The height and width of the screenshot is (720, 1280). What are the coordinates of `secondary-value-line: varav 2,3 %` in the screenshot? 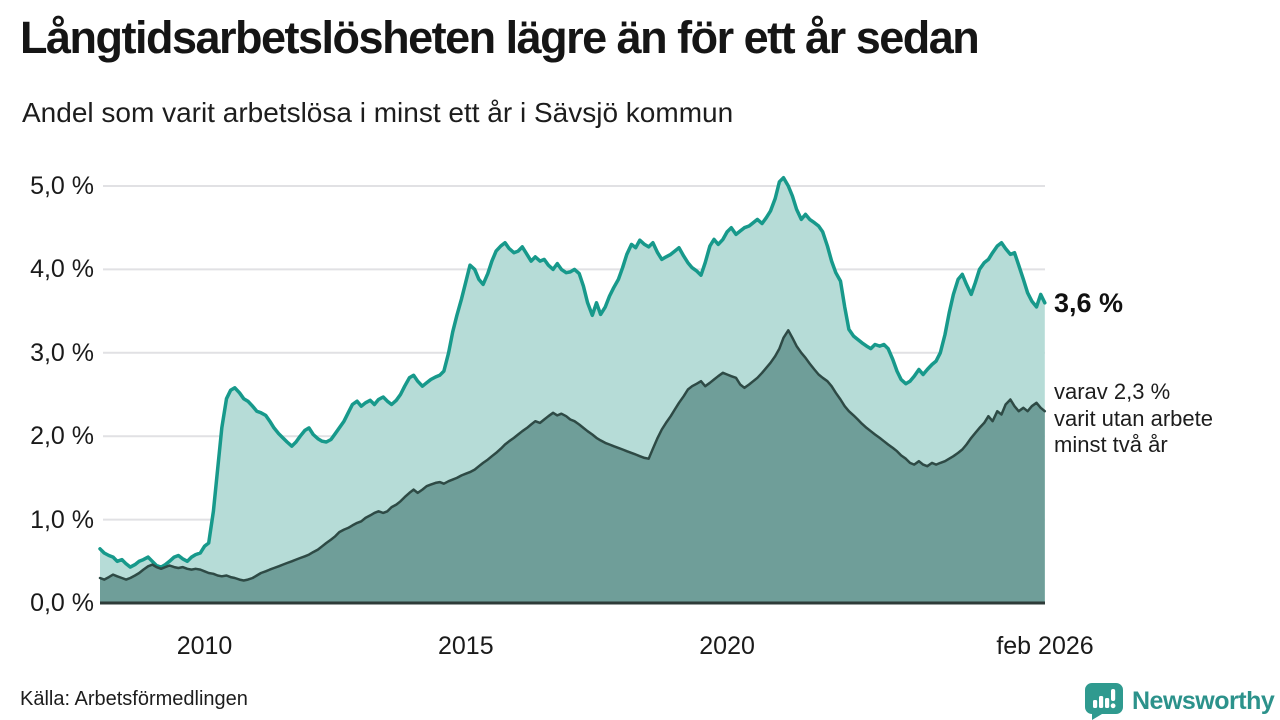 It's located at (1112, 391).